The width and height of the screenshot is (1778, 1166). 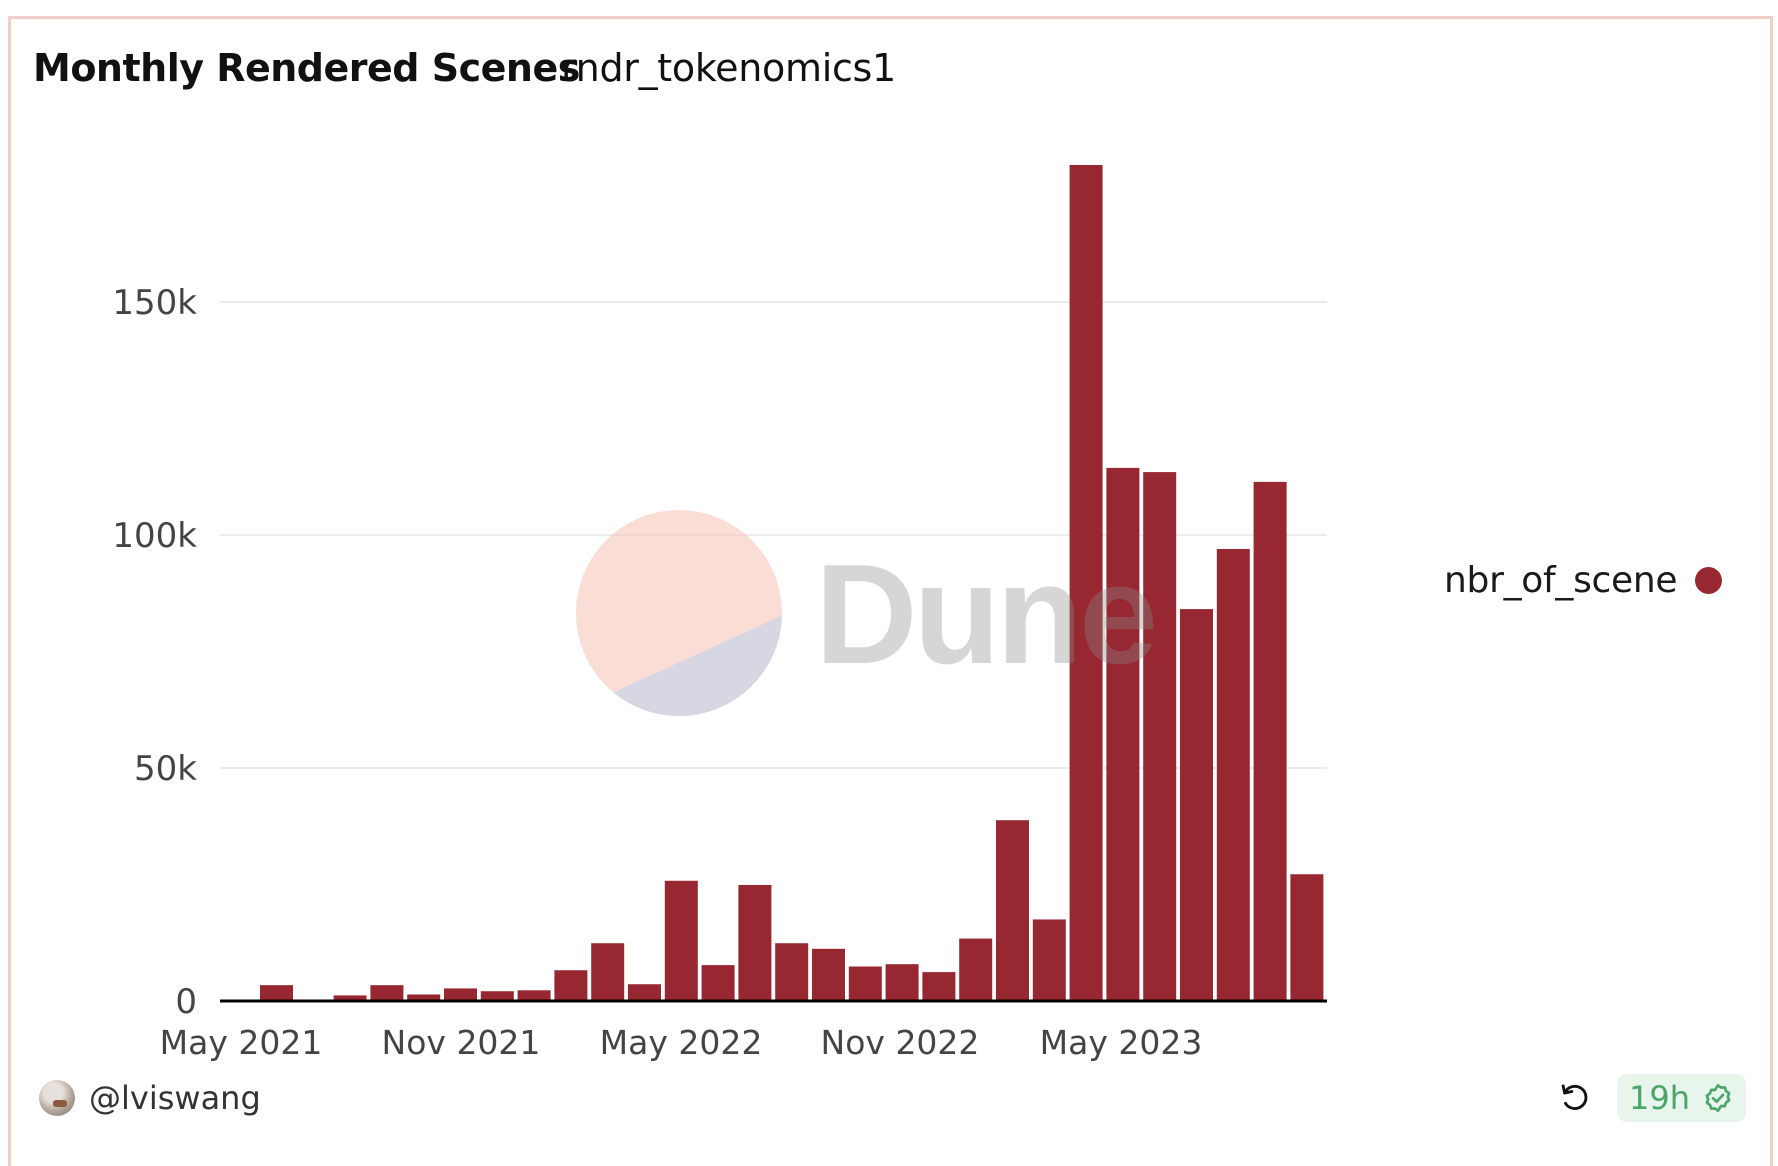 I want to click on bar: Sep 2021: 3400, so click(x=387, y=993).